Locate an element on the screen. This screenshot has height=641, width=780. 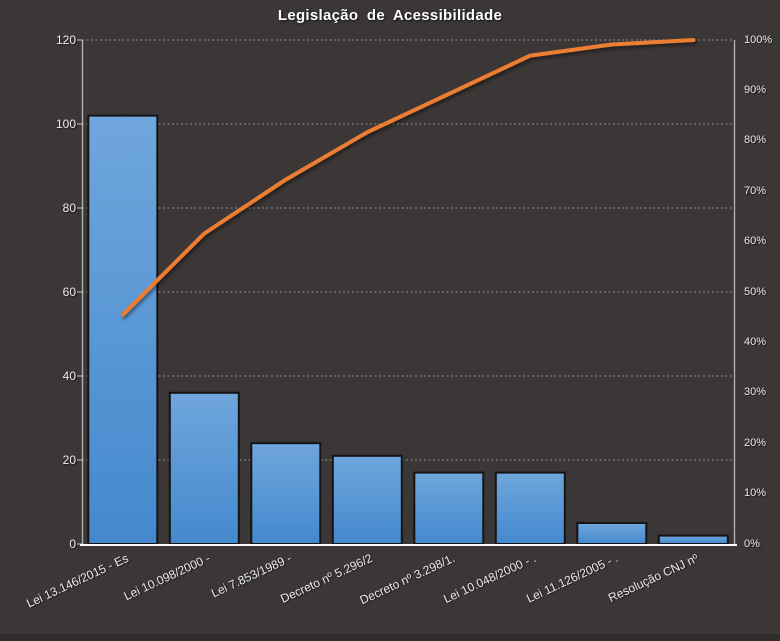
right-axis-label-60%: 60% is located at coordinates (755, 241).